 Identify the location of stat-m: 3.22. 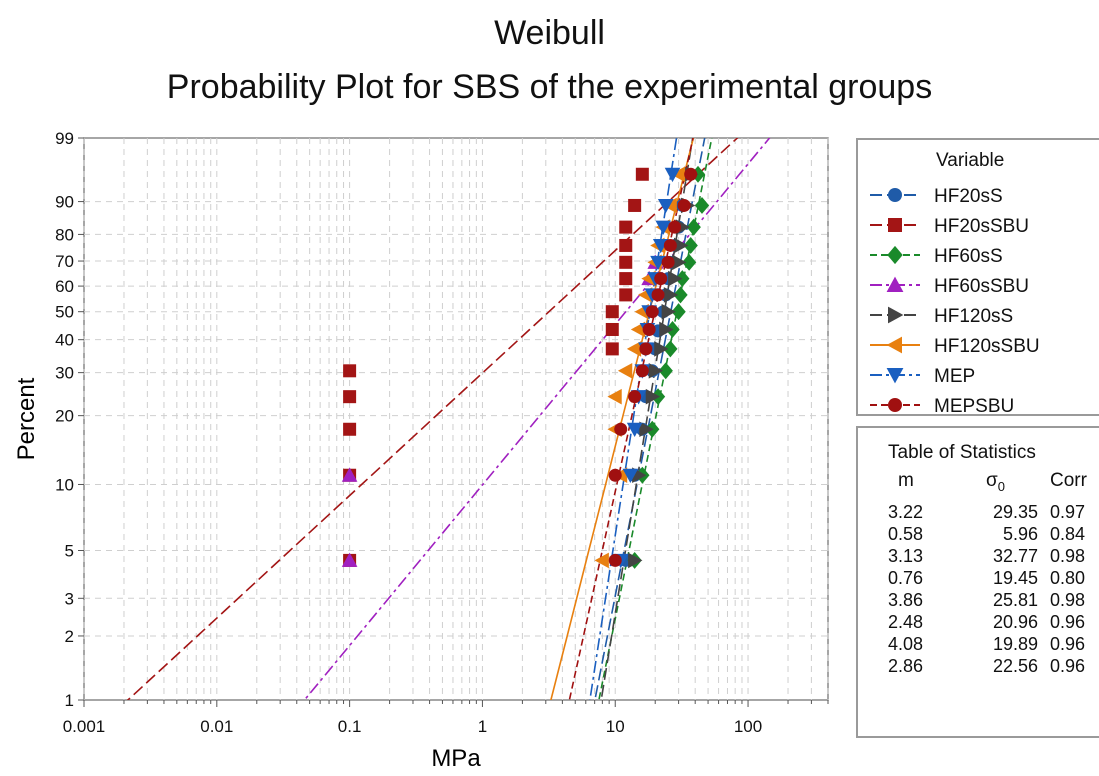
(906, 512).